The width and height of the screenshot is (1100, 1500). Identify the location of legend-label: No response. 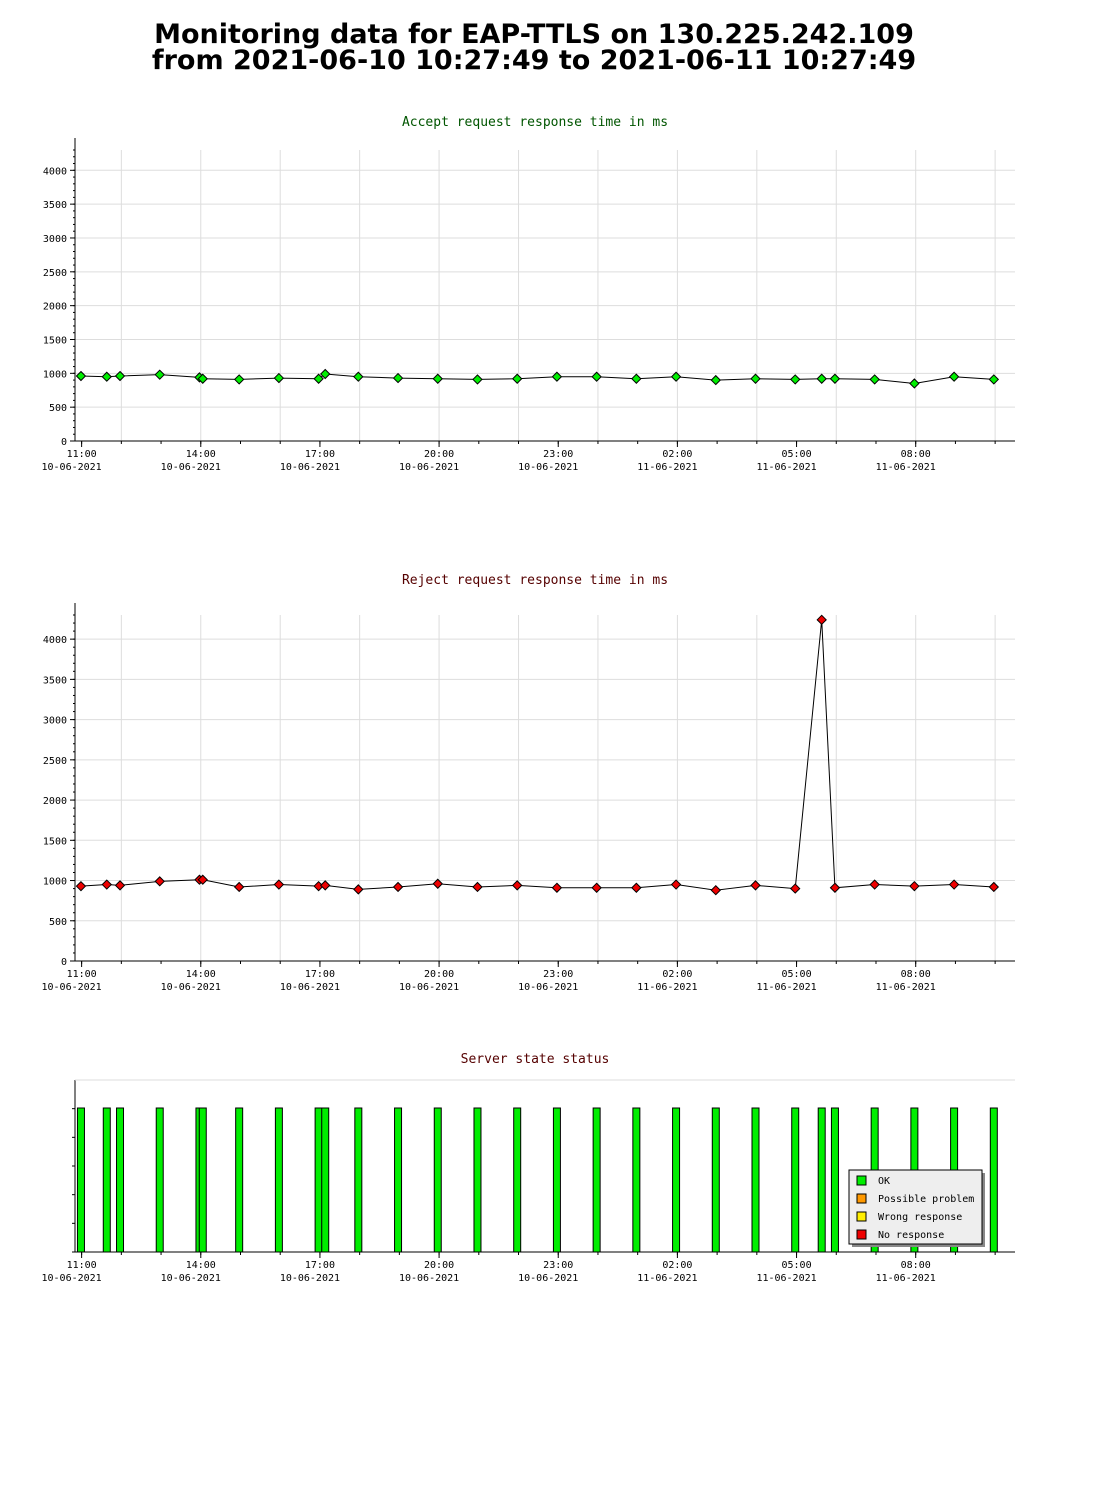
(911, 1235).